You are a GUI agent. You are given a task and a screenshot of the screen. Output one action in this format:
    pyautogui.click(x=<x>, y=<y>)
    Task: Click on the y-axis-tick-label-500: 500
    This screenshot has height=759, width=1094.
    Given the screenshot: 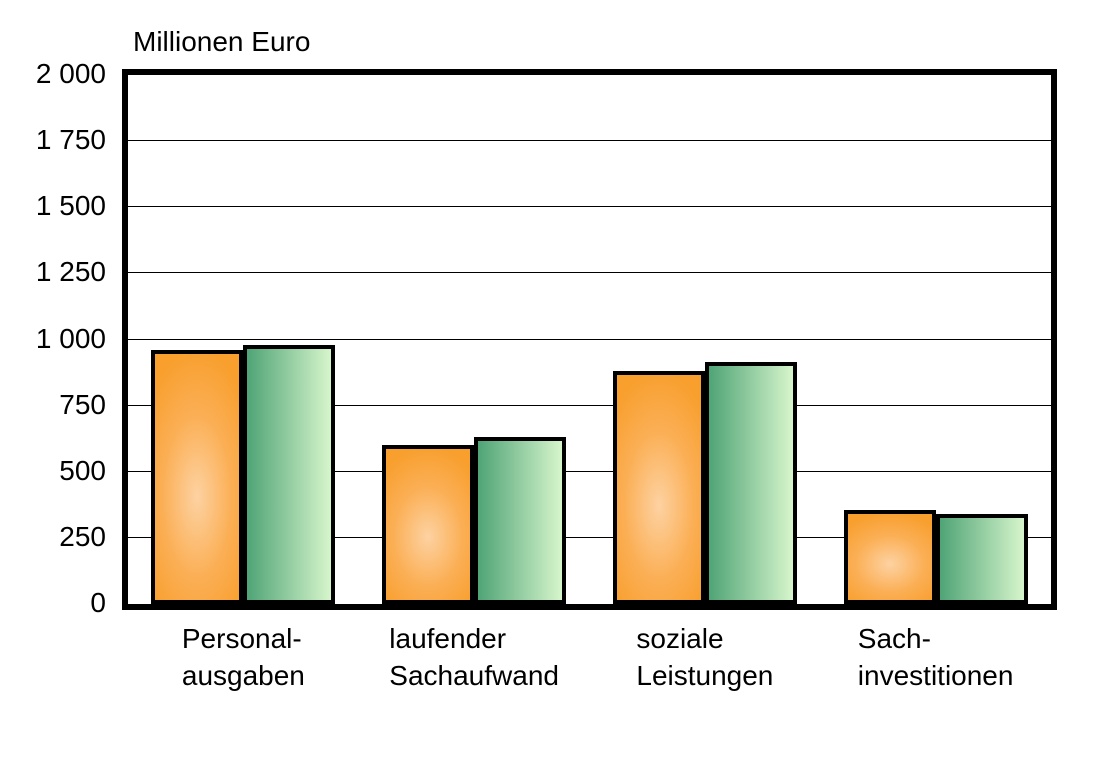 What is the action you would take?
    pyautogui.click(x=82, y=470)
    